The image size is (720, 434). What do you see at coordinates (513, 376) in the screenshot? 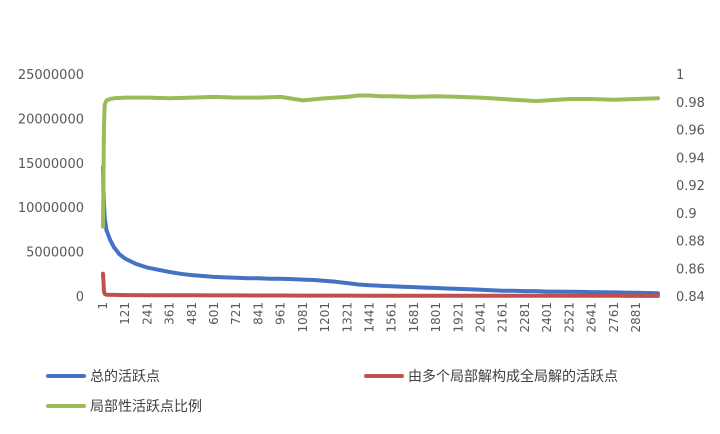
I see `legend-label-global: 由多个局部解构成全局解的活跃点` at bounding box center [513, 376].